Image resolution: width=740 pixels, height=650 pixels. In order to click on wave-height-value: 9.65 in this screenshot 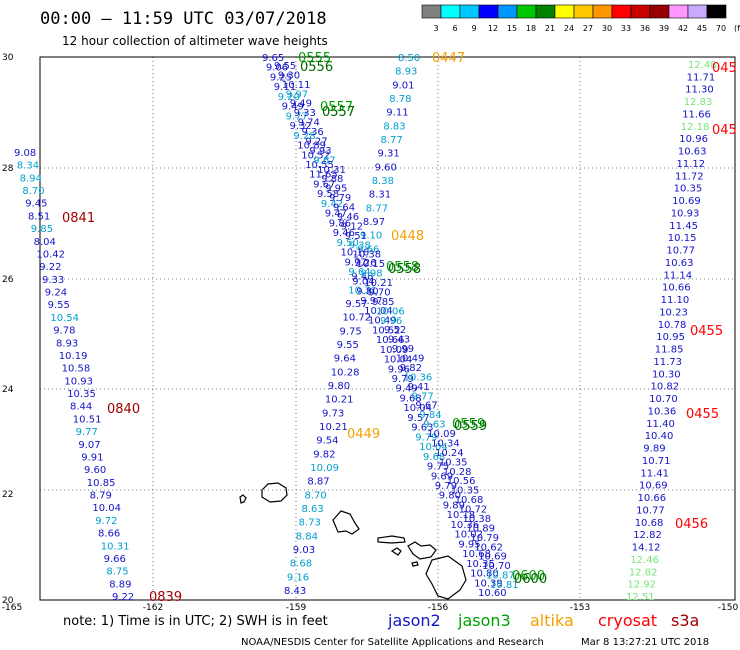, I will do `click(273, 58)`.